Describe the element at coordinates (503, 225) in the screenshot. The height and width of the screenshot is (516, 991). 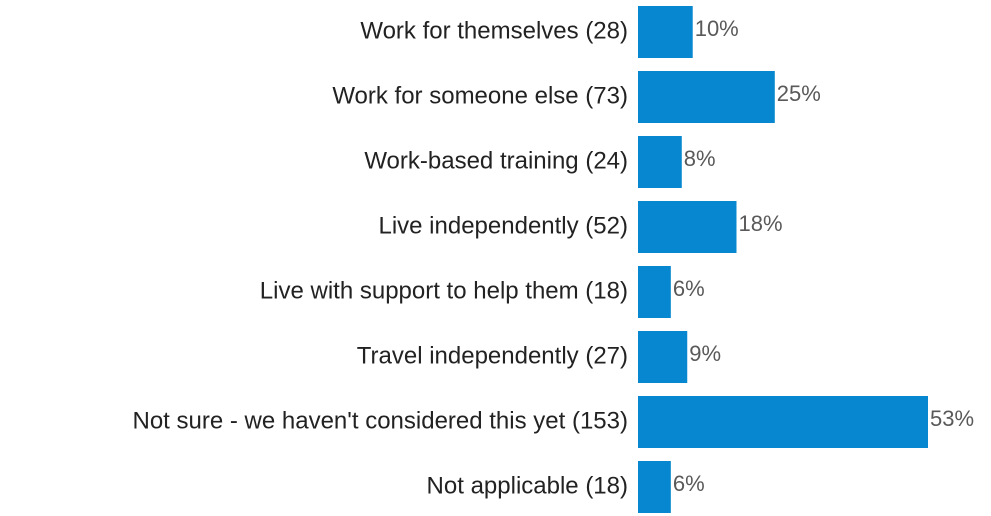
I see `category-label: Live independently (52)` at that location.